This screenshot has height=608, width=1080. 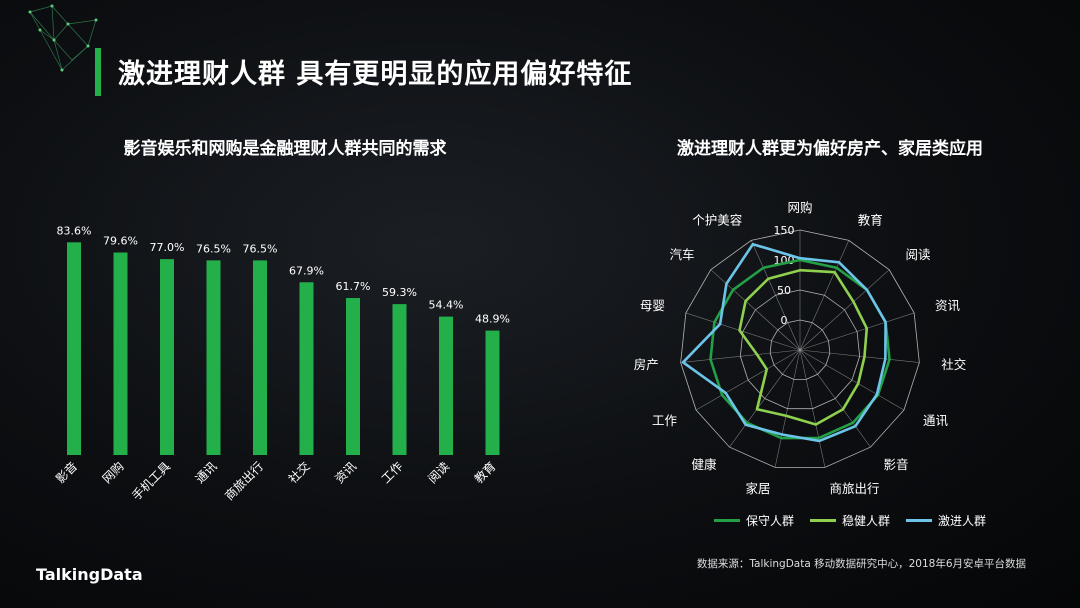 I want to click on legend-label: 稳健人群, so click(x=865, y=520).